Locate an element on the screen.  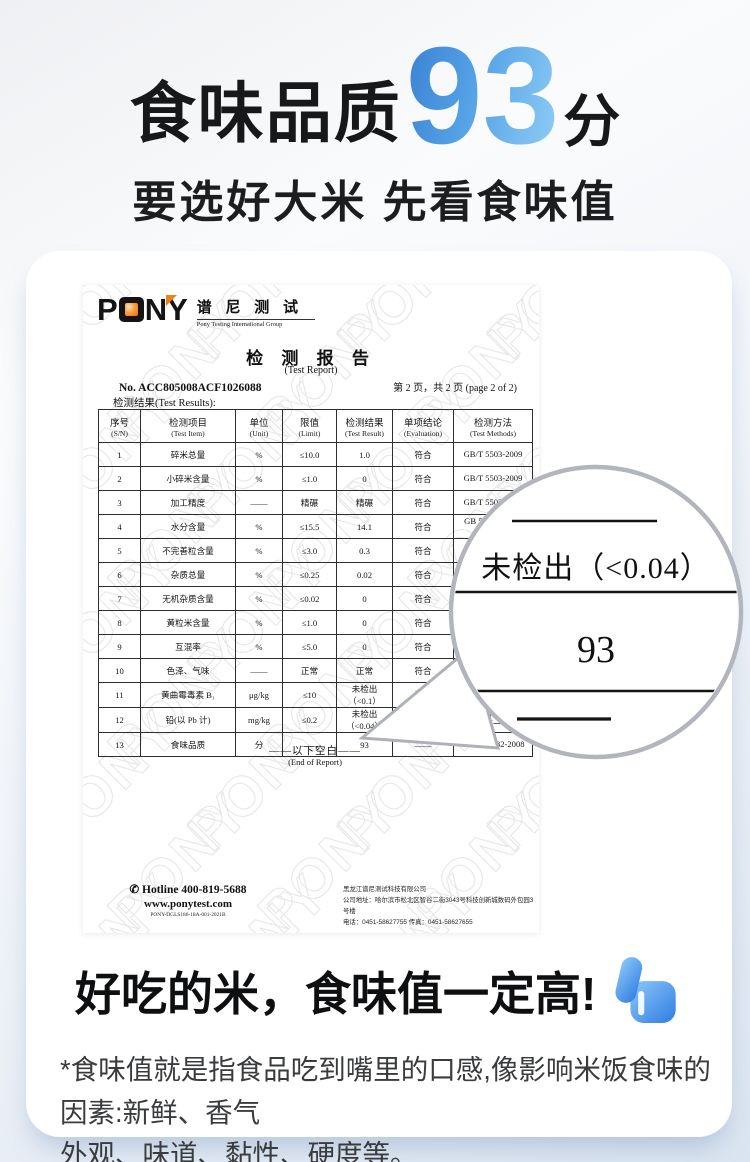
table-cell: ≤0.25 is located at coordinates (309, 574).